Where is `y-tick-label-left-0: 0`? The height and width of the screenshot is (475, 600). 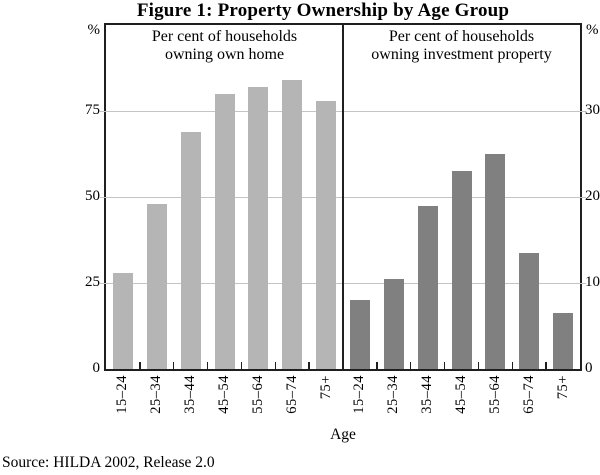 y-tick-label-left-0: 0 is located at coordinates (96, 368).